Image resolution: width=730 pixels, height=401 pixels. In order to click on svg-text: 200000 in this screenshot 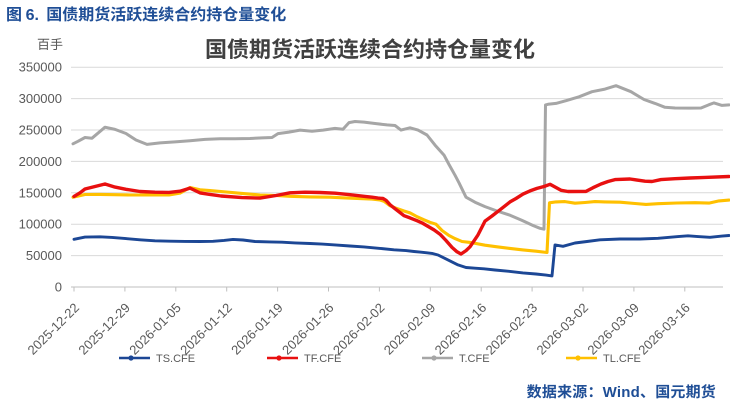, I will do `click(40, 161)`.